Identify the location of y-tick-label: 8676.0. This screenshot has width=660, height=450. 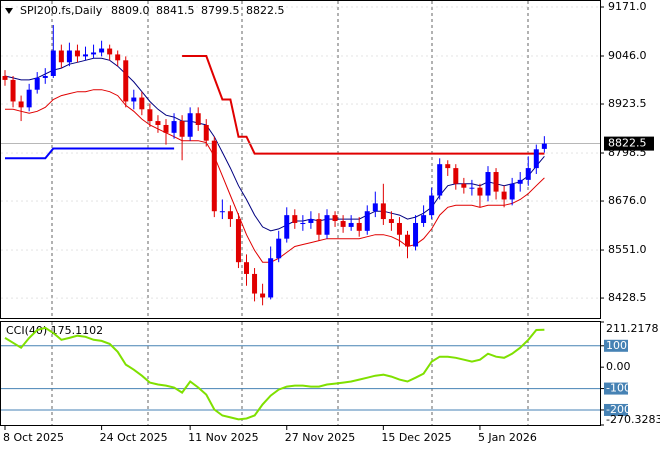
(627, 200).